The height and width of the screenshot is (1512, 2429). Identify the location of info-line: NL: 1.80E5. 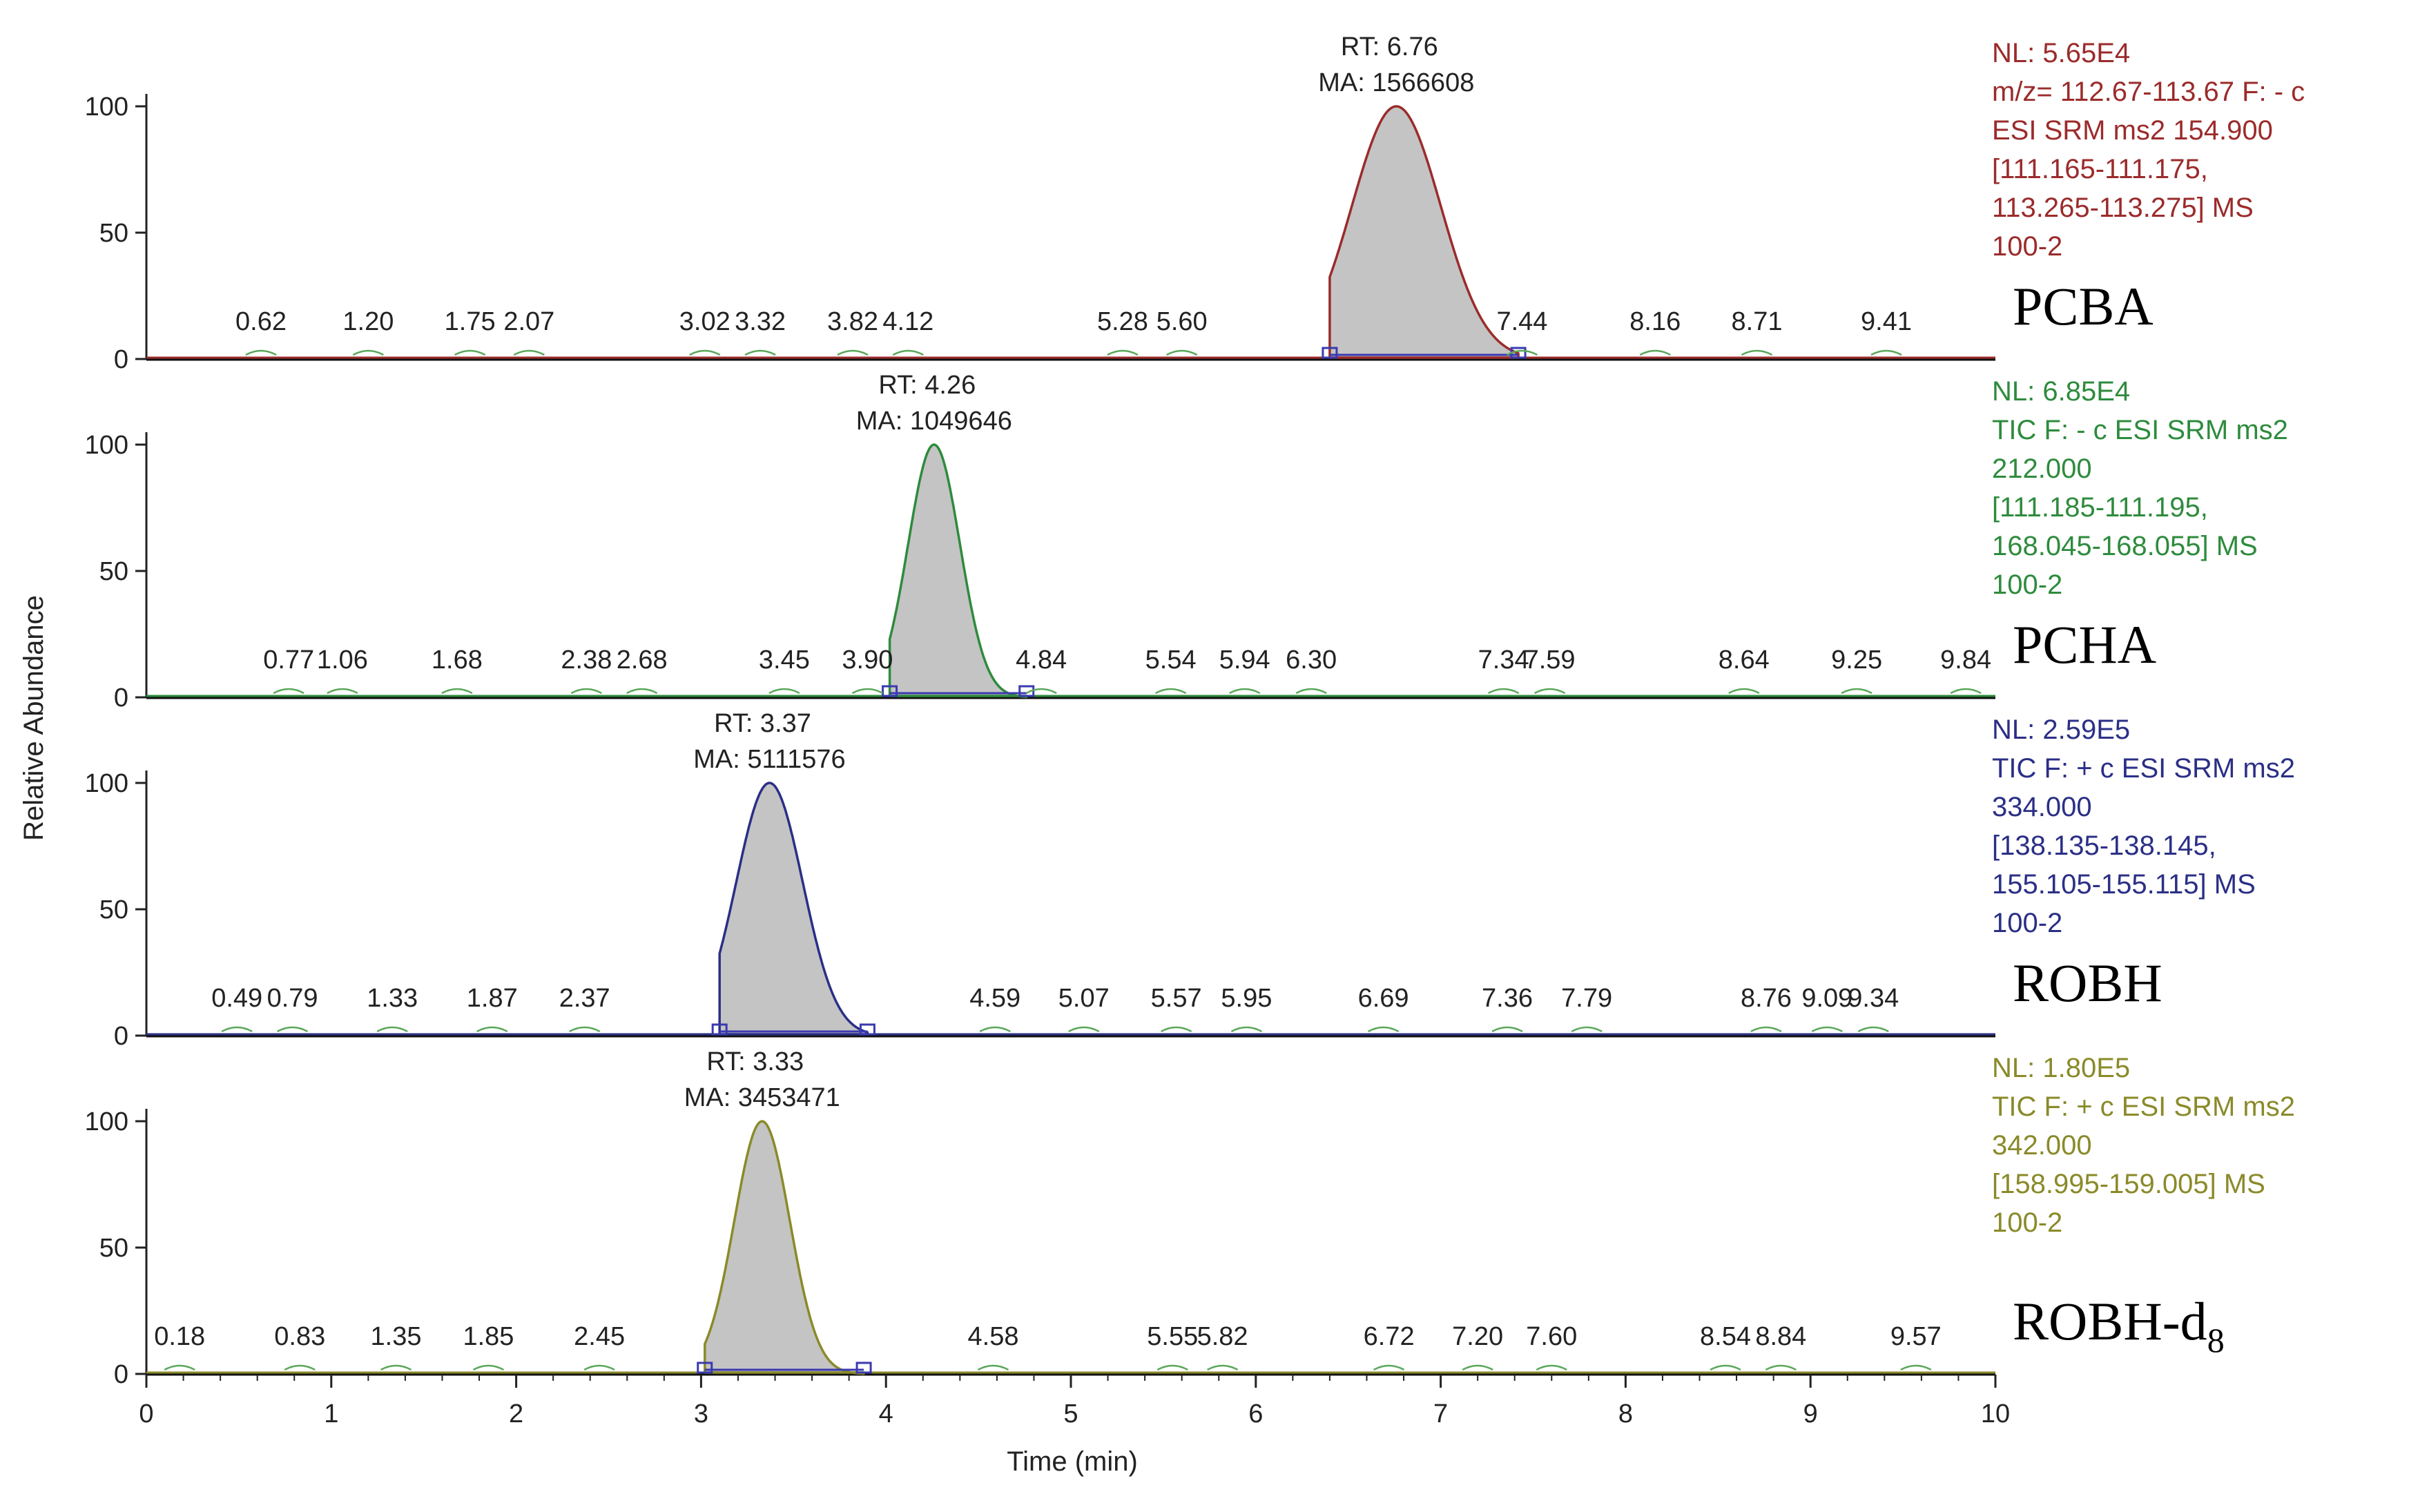
(2061, 1068).